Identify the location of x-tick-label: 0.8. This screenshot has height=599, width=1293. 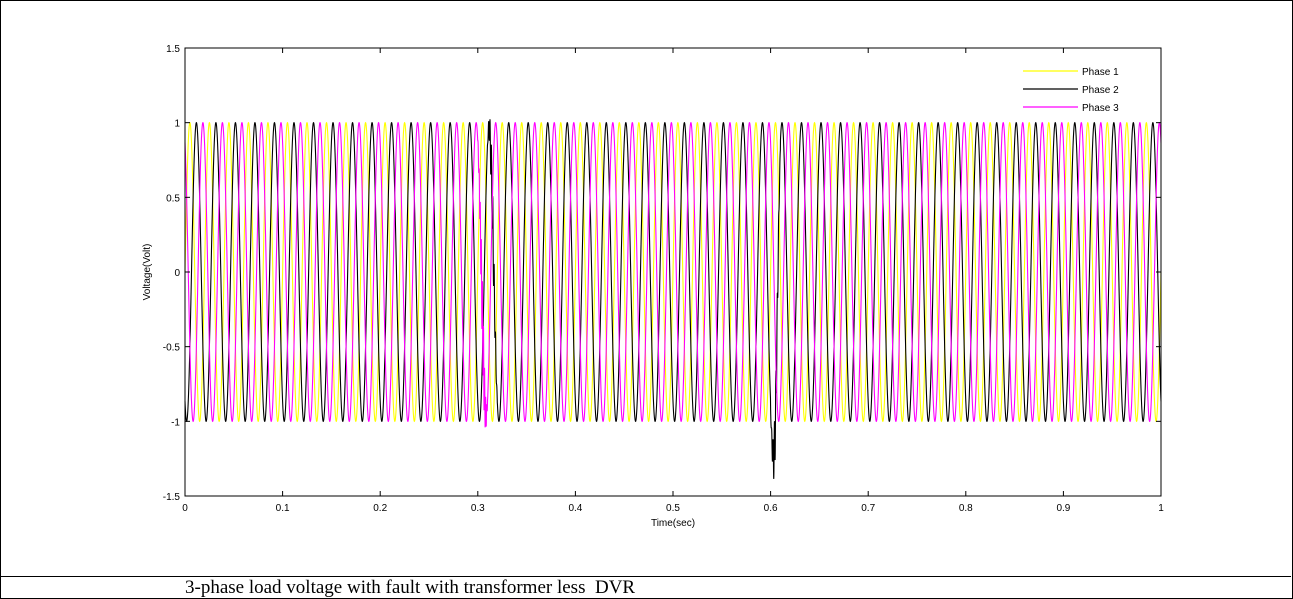
(966, 508).